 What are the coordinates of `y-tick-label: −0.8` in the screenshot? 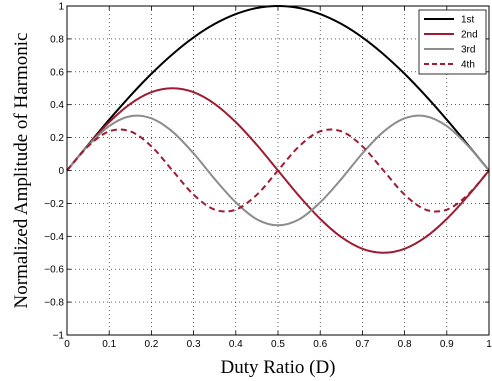 It's located at (54, 303).